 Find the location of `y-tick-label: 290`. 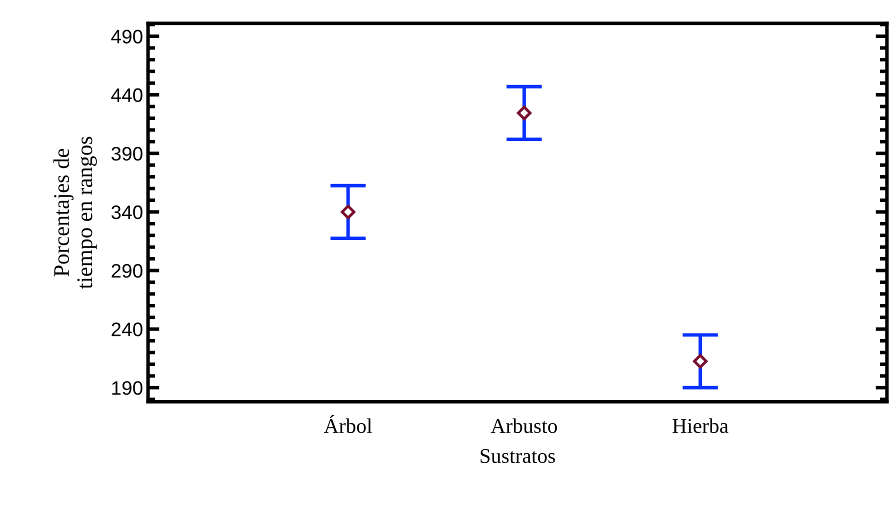

y-tick-label: 290 is located at coordinates (127, 271).